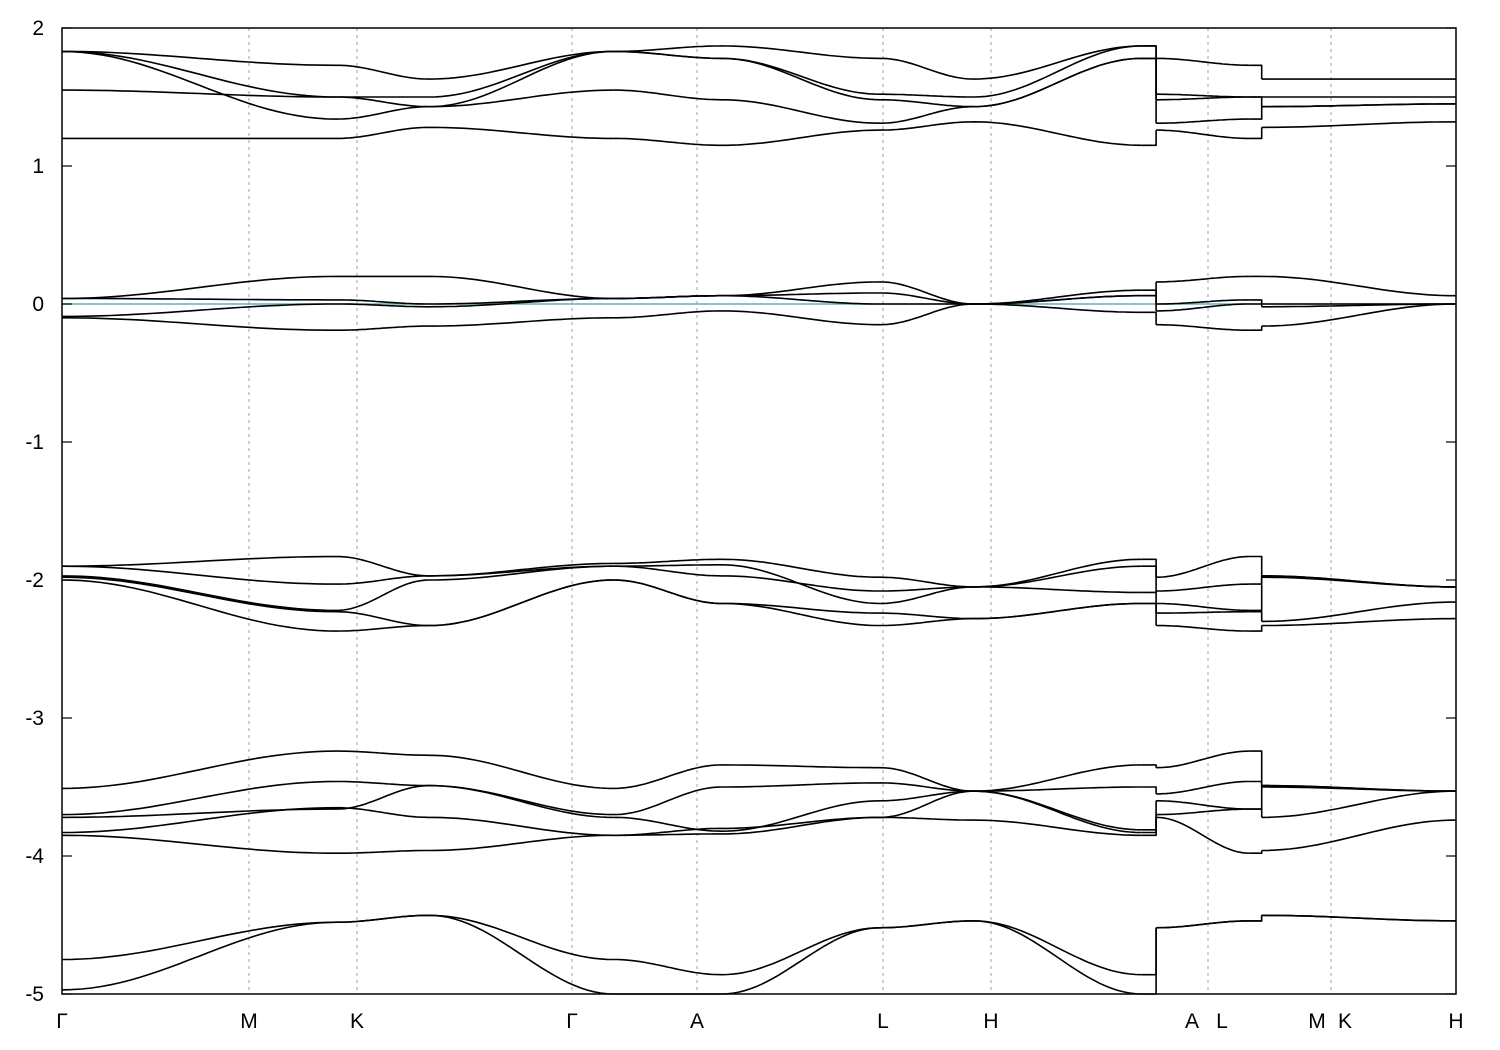 The height and width of the screenshot is (1050, 1500). Describe the element at coordinates (34, 718) in the screenshot. I see `y-tick-label: -3` at that location.